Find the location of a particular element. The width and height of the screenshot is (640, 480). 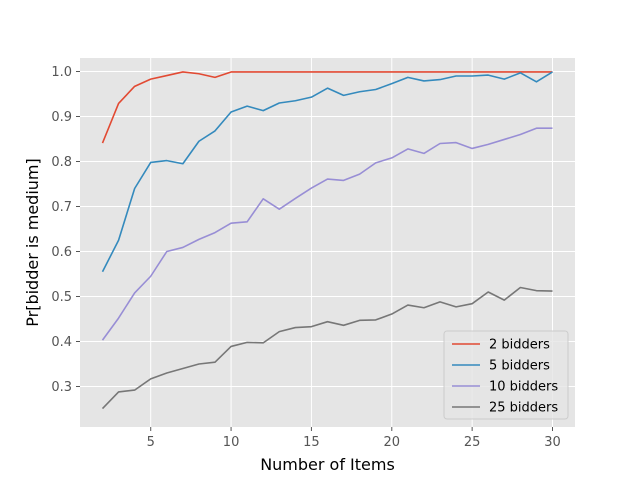

legend-label: 2 bidders is located at coordinates (519, 345).